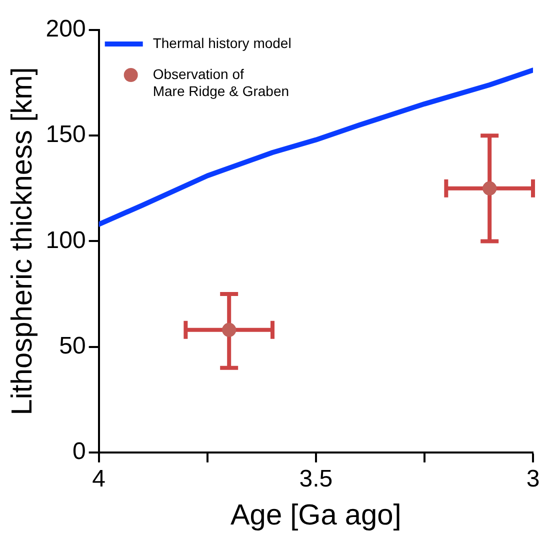 The image size is (545, 536). What do you see at coordinates (72, 346) in the screenshot?
I see `y-tick-label: 50` at bounding box center [72, 346].